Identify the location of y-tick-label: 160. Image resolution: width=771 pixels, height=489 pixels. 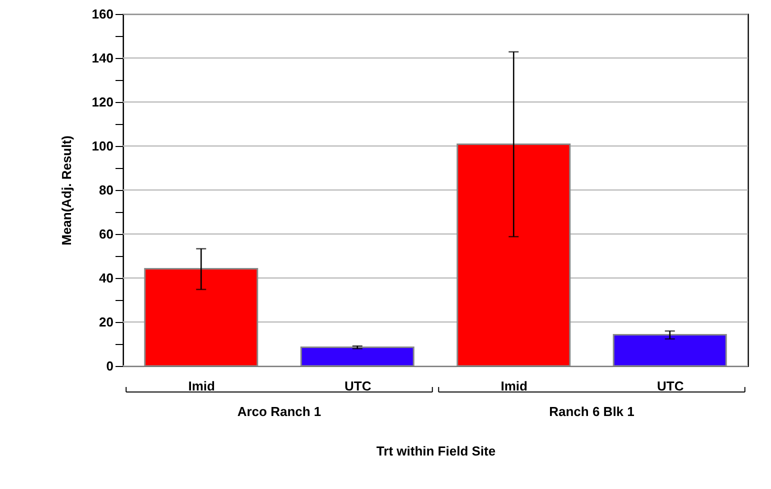
(103, 14).